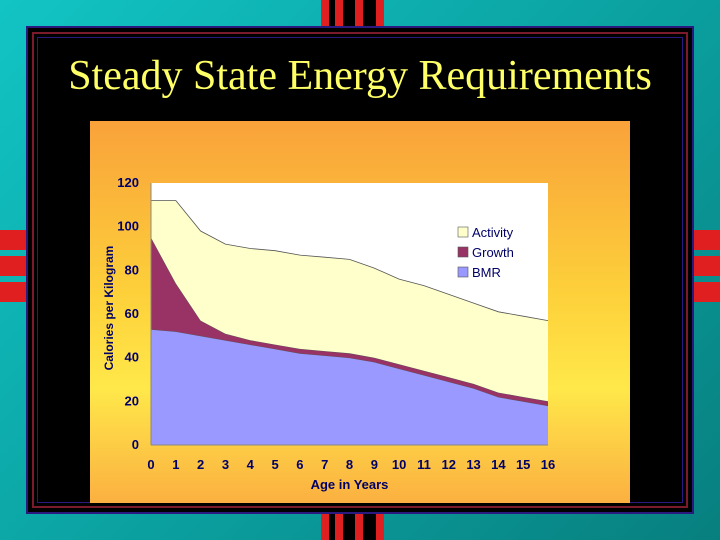 Image resolution: width=720 pixels, height=540 pixels. What do you see at coordinates (109, 308) in the screenshot?
I see `y-axis-title: Calories per Kilogram` at bounding box center [109, 308].